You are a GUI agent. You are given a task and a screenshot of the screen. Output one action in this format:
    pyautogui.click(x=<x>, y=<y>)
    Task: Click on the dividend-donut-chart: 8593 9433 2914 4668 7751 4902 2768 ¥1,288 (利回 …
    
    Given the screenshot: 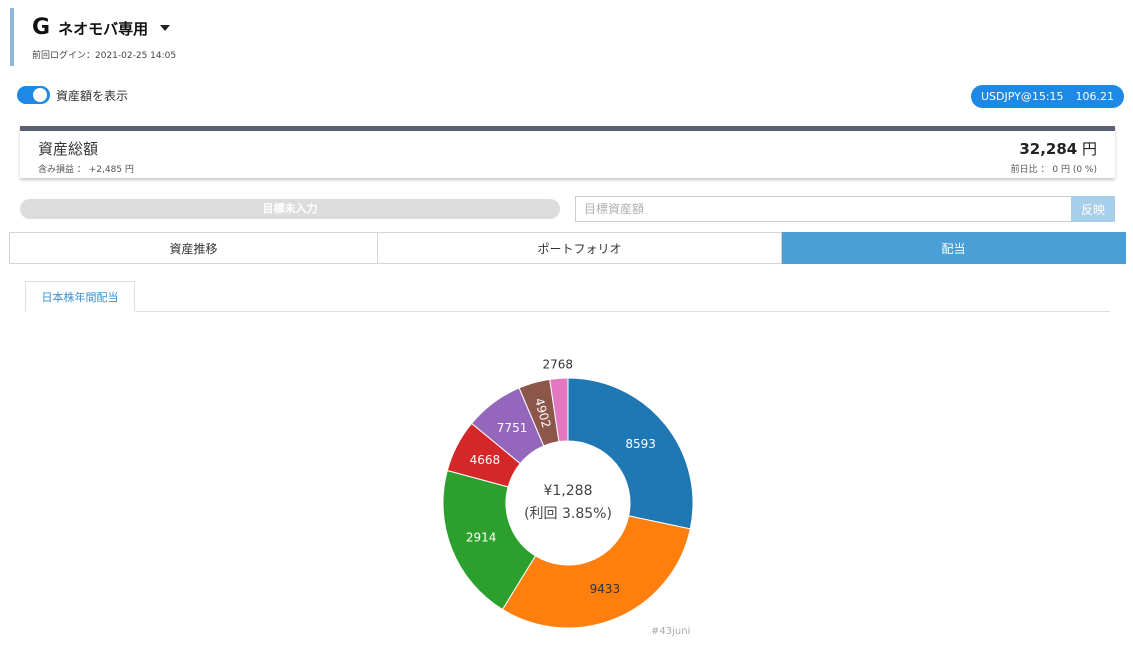 What is the action you would take?
    pyautogui.click(x=568, y=502)
    